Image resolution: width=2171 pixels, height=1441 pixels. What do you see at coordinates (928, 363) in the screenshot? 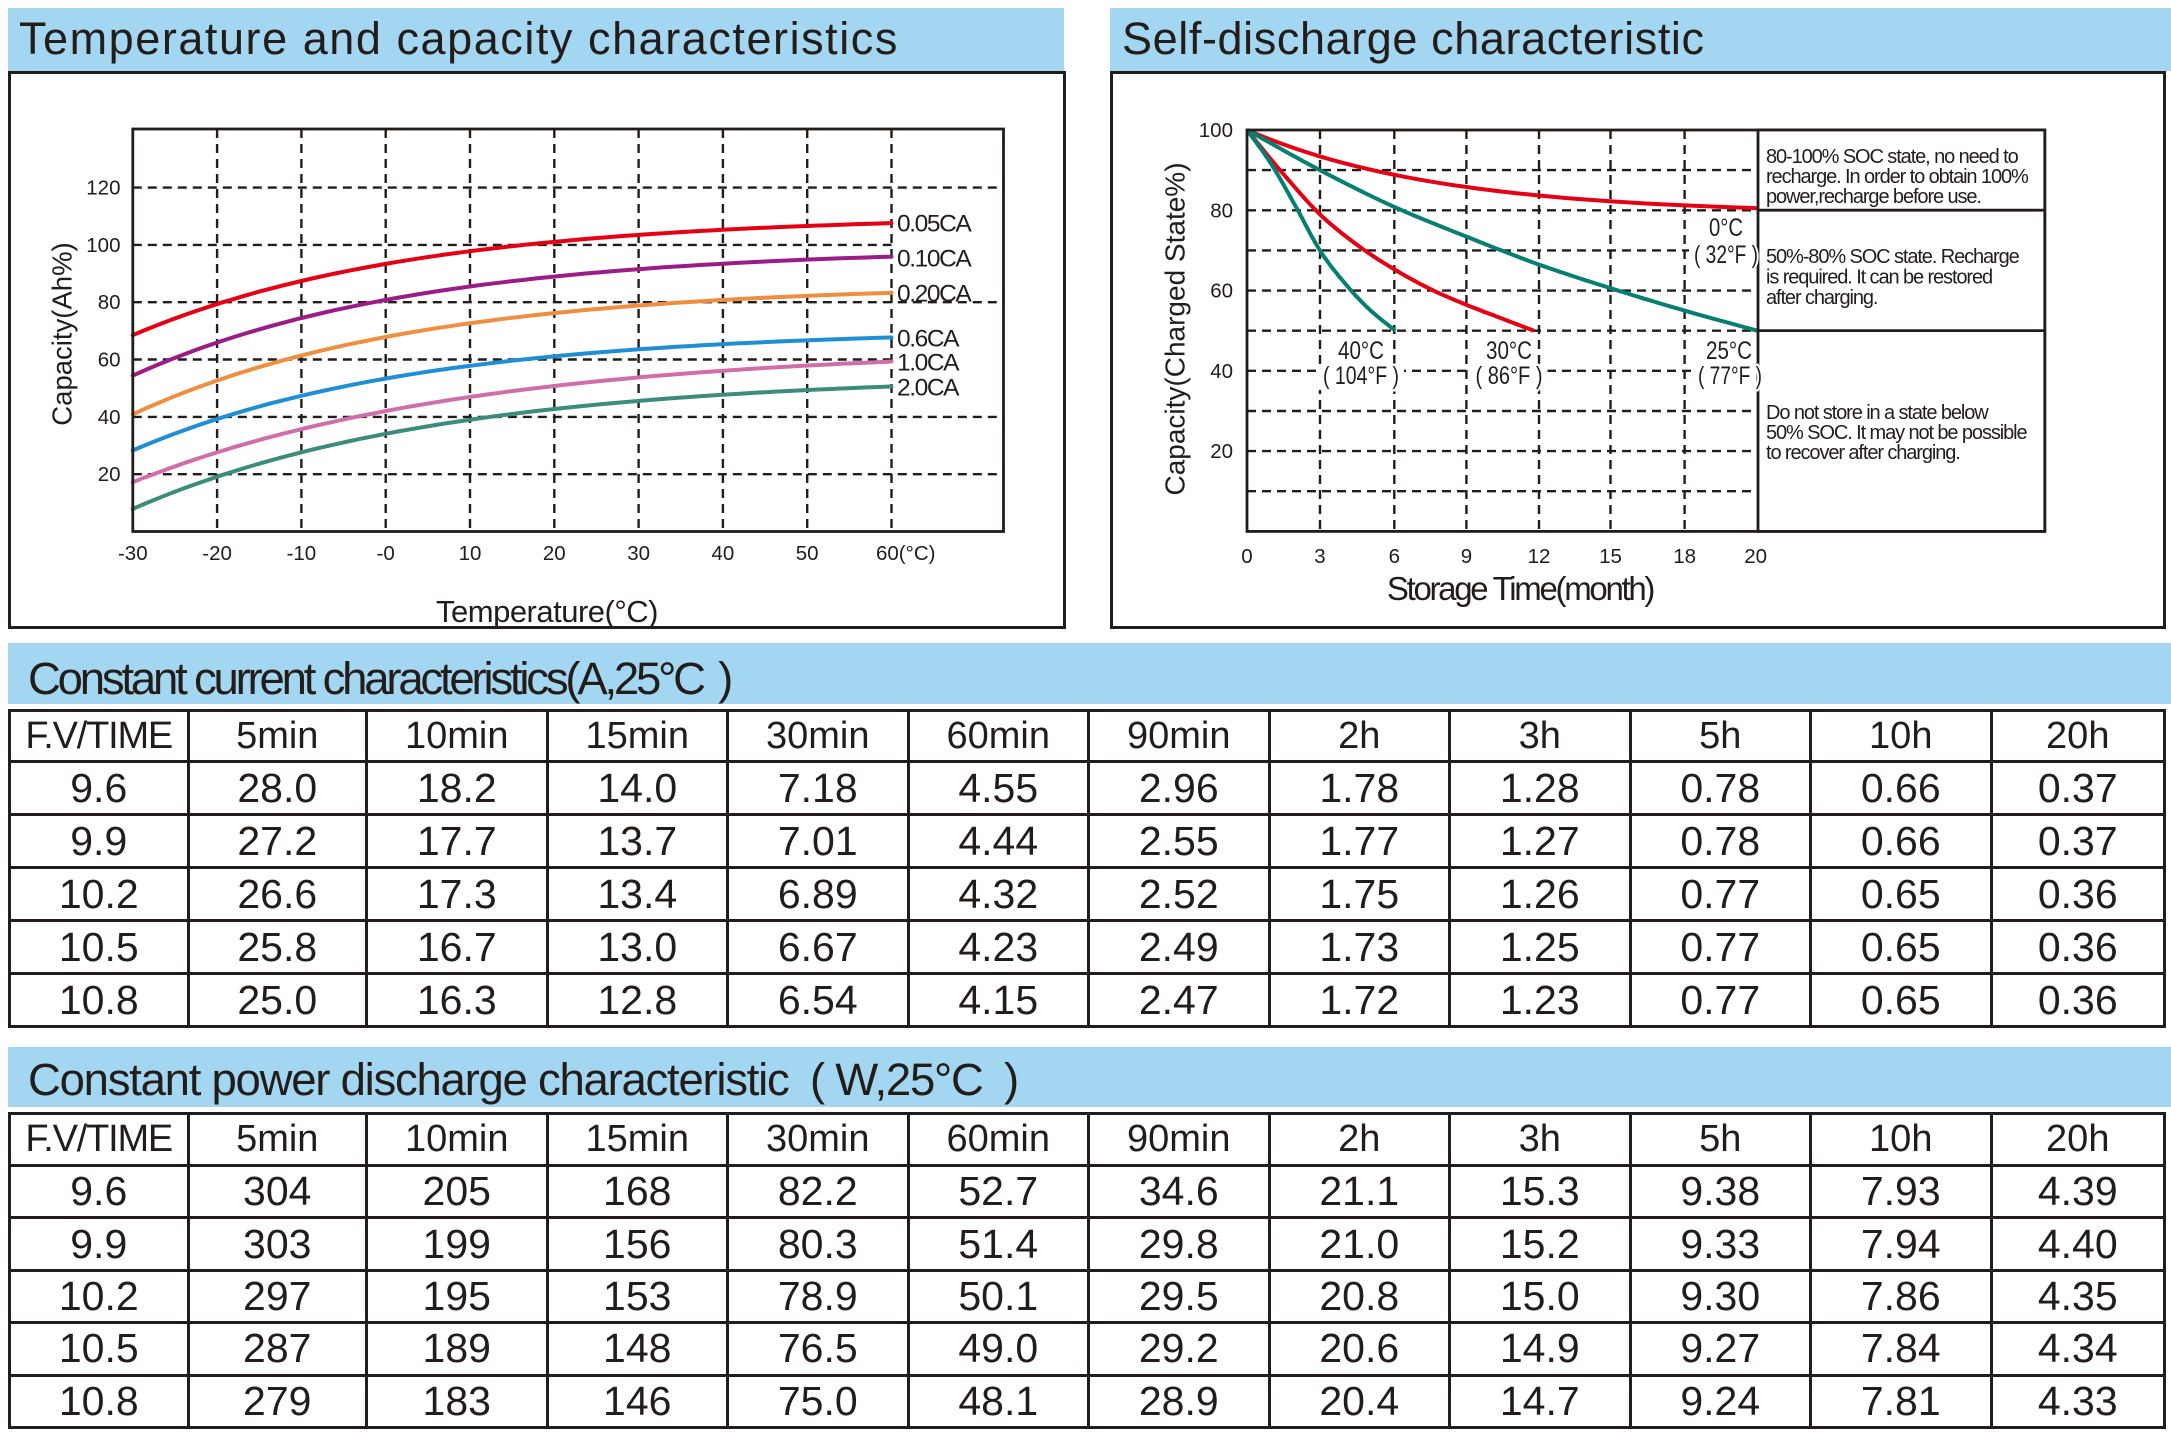
I see `svg-text: 1.0CA` at bounding box center [928, 363].